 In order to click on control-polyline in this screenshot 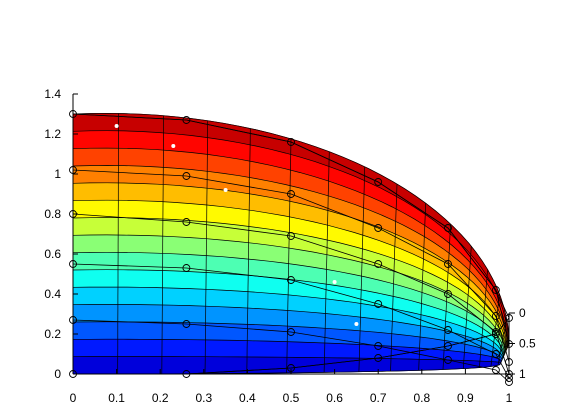, I will do `click(291, 351)`.